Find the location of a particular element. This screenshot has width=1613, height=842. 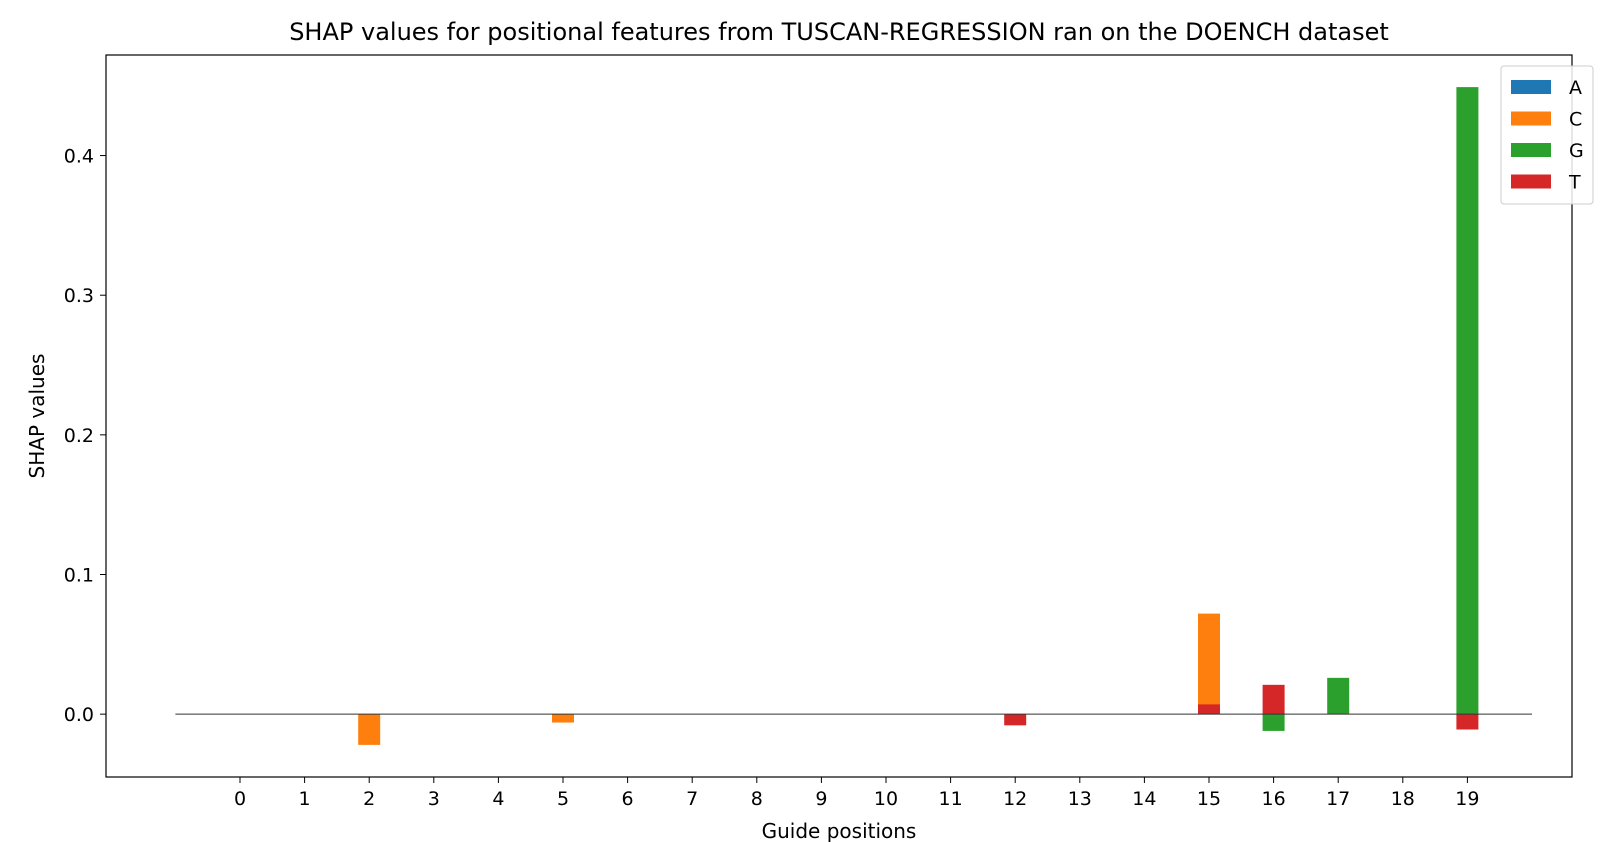

x-tick-label: 15 is located at coordinates (1209, 799).